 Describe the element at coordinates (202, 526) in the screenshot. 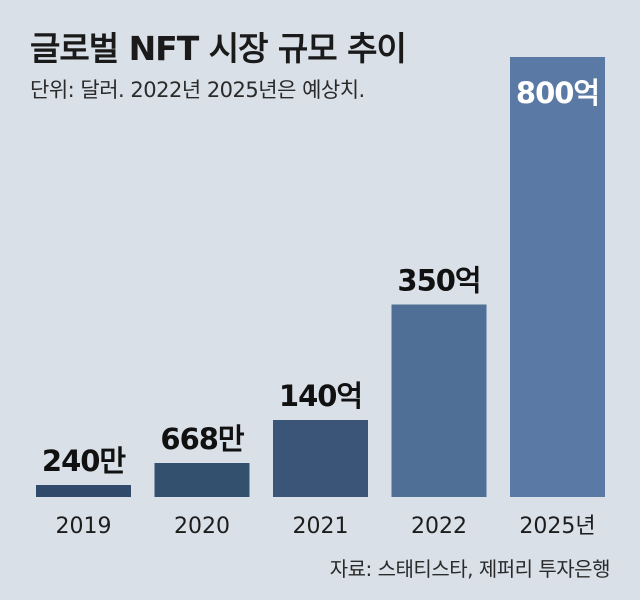

I see `x-tick-label-2020: 2020` at that location.